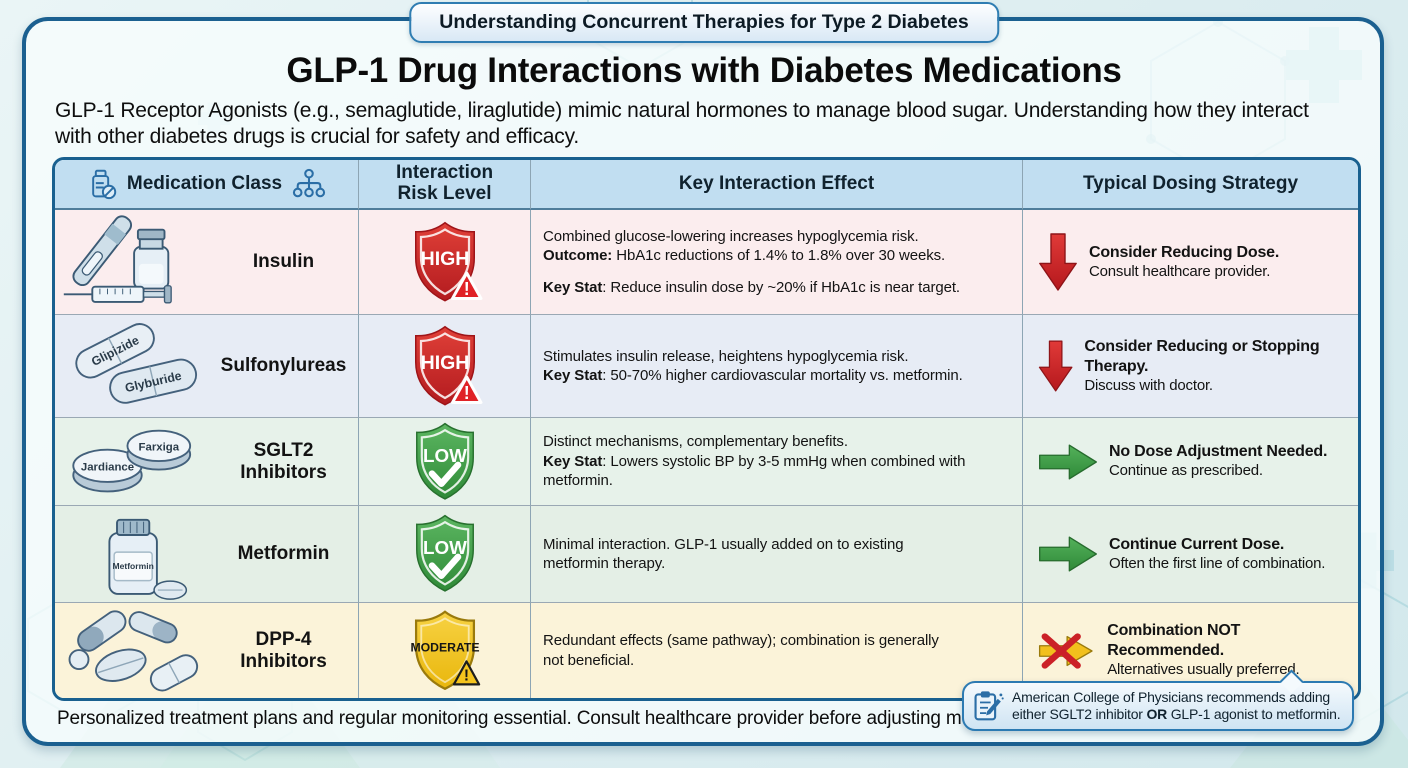 The width and height of the screenshot is (1408, 768). Describe the element at coordinates (132, 566) in the screenshot. I see `svg-text: Metformin` at that location.